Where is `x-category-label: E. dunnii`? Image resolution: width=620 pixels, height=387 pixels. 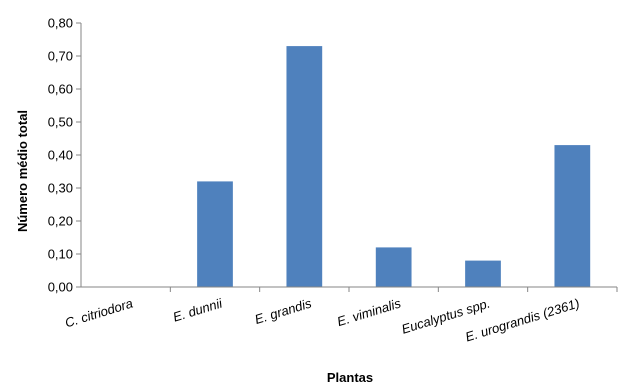 x-category-label: E. dunnii is located at coordinates (198, 309).